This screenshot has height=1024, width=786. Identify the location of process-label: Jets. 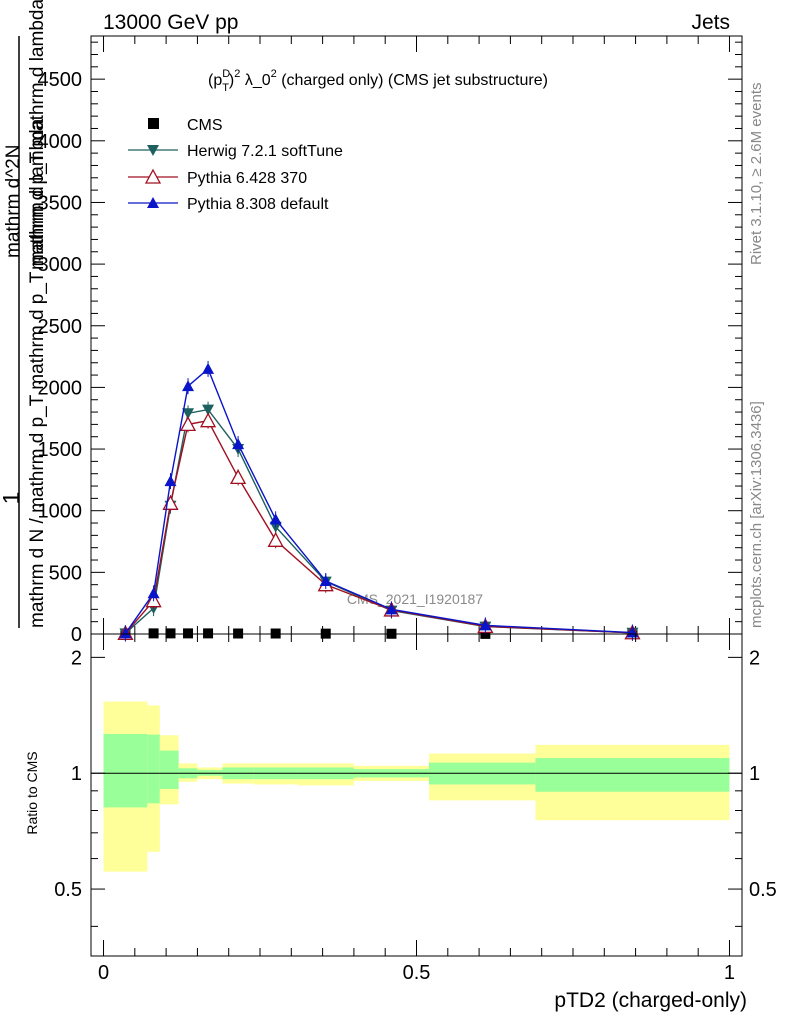
(710, 22).